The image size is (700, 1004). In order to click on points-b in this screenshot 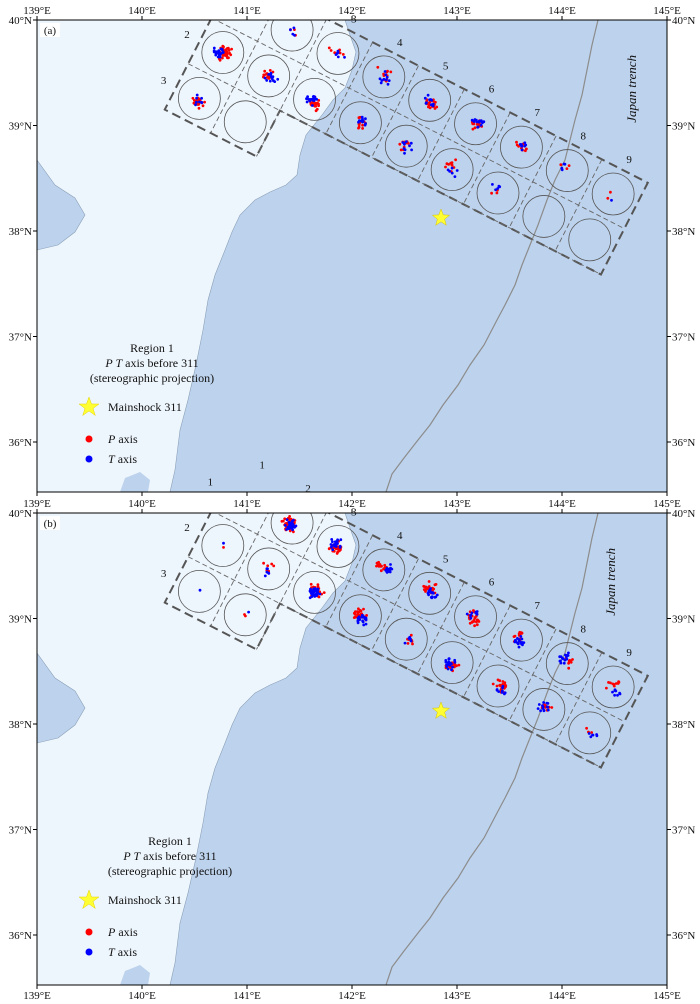, I will do `click(410, 627)`.